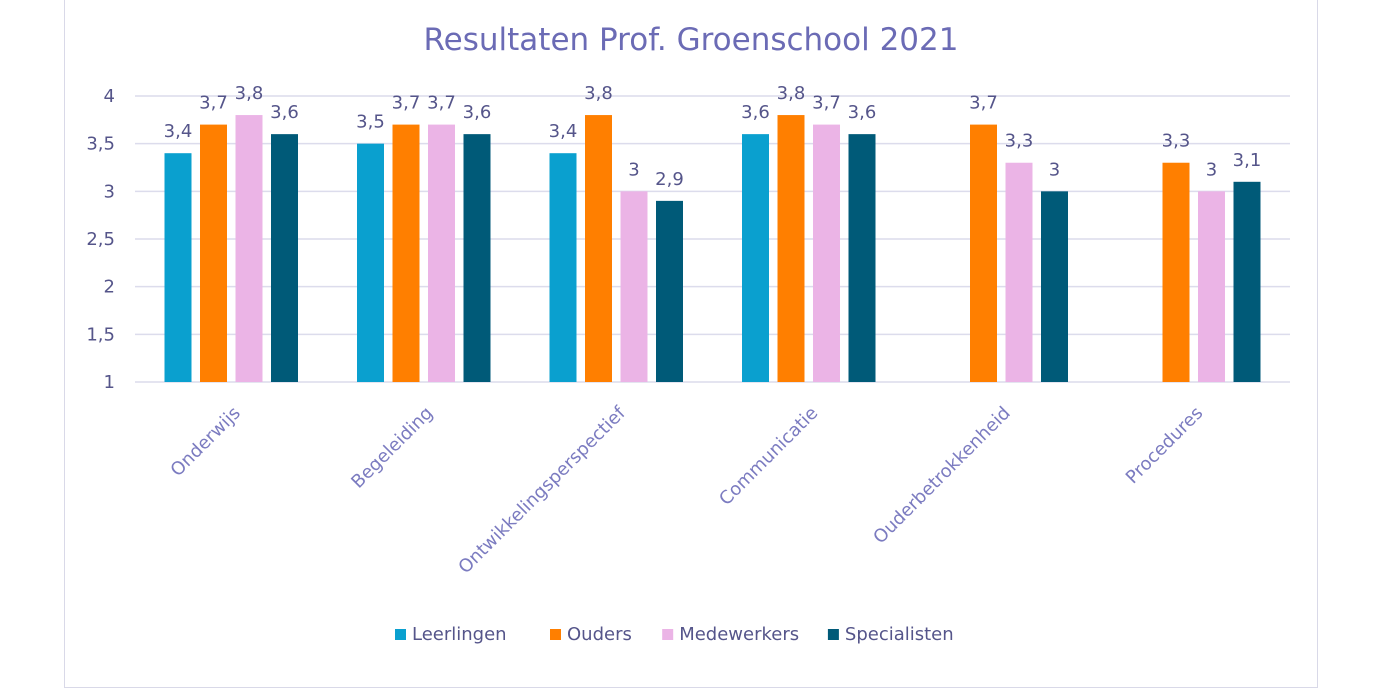 This screenshot has width=1384, height=688. Describe the element at coordinates (691, 40) in the screenshot. I see `chart-title: Resultaten Prof. Groenschool 2021` at that location.